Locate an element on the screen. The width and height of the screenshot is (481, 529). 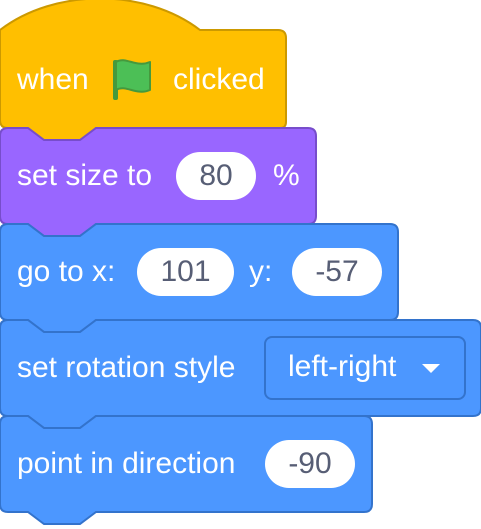
clicked-label: clicked is located at coordinates (219, 79).